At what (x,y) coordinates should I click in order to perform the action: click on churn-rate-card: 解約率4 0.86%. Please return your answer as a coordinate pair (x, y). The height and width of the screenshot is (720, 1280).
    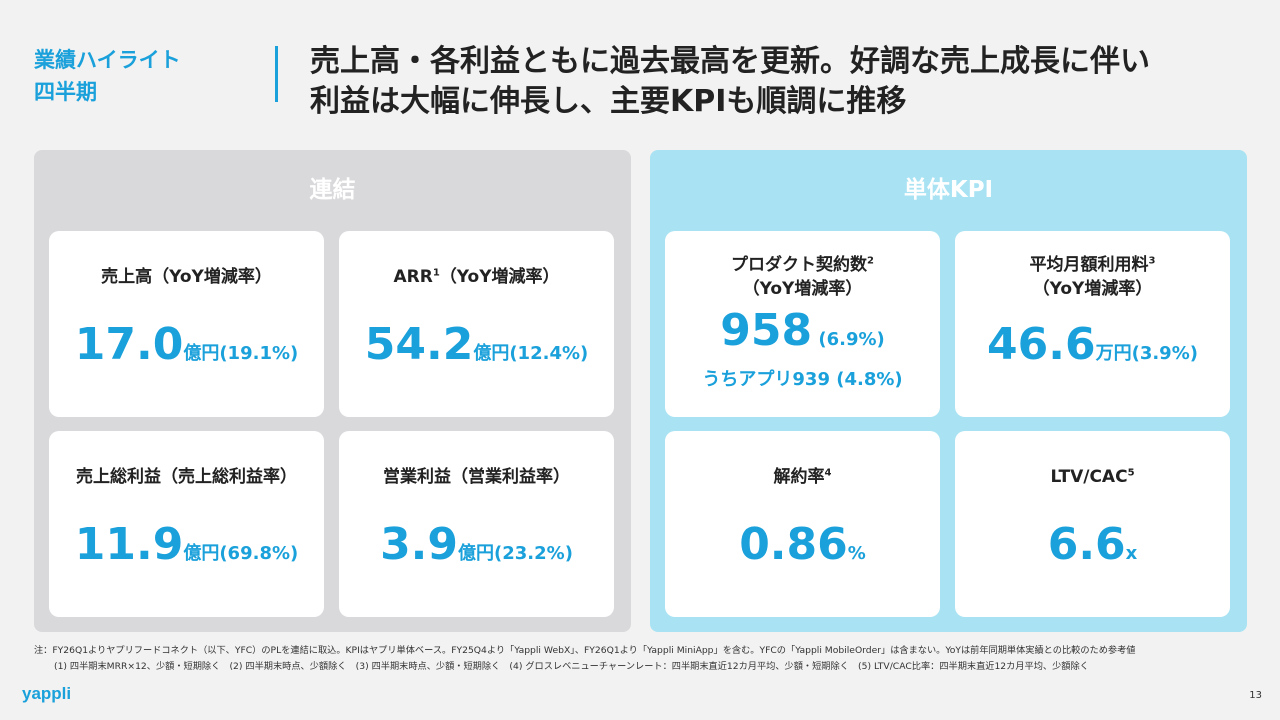
    Looking at the image, I should click on (802, 524).